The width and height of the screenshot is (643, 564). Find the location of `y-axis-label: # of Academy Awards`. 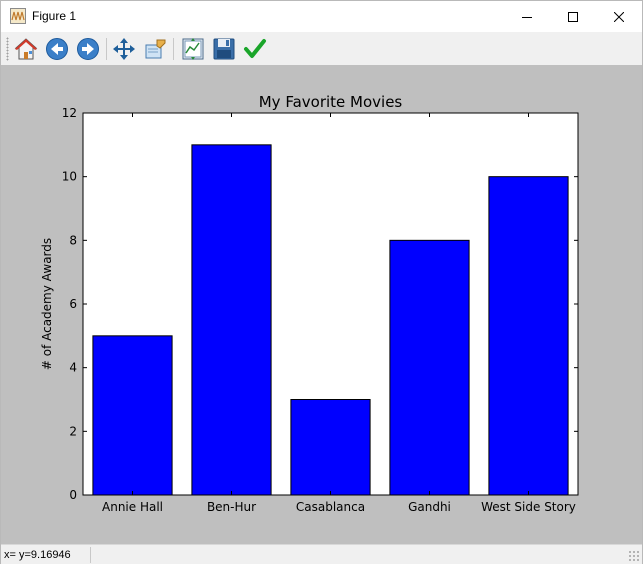

y-axis-label: # of Academy Awards is located at coordinates (47, 304).